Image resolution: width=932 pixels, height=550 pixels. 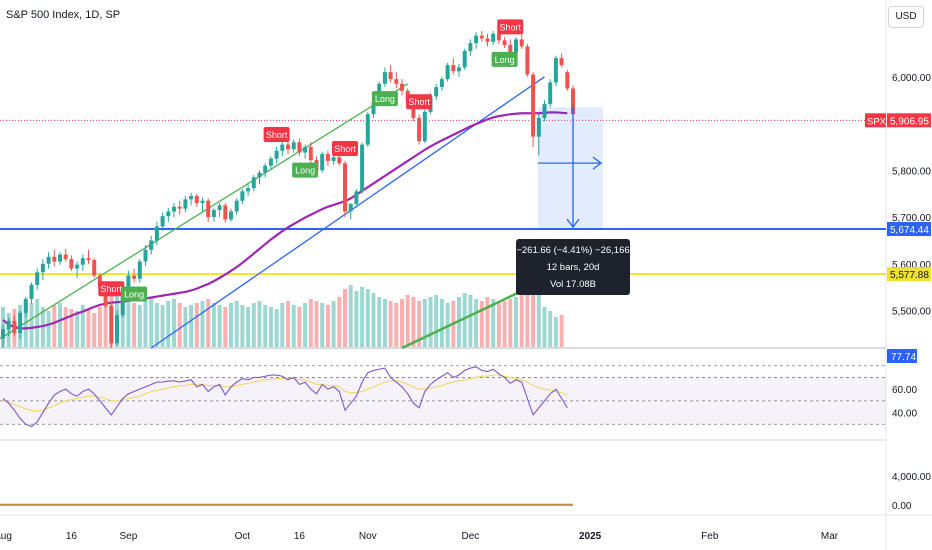 What do you see at coordinates (243, 536) in the screenshot?
I see `time-tick: Oct` at bounding box center [243, 536].